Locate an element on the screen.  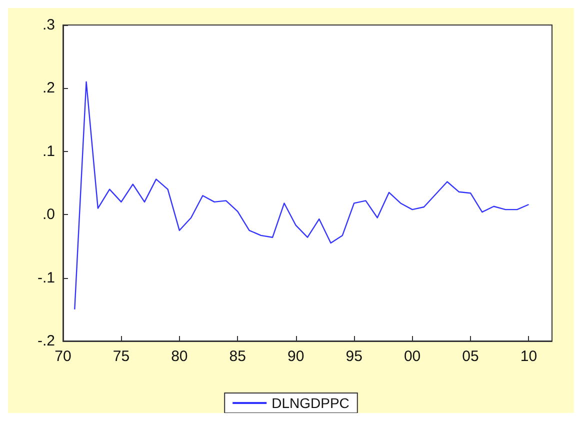
x-tick-label: 90 is located at coordinates (296, 356).